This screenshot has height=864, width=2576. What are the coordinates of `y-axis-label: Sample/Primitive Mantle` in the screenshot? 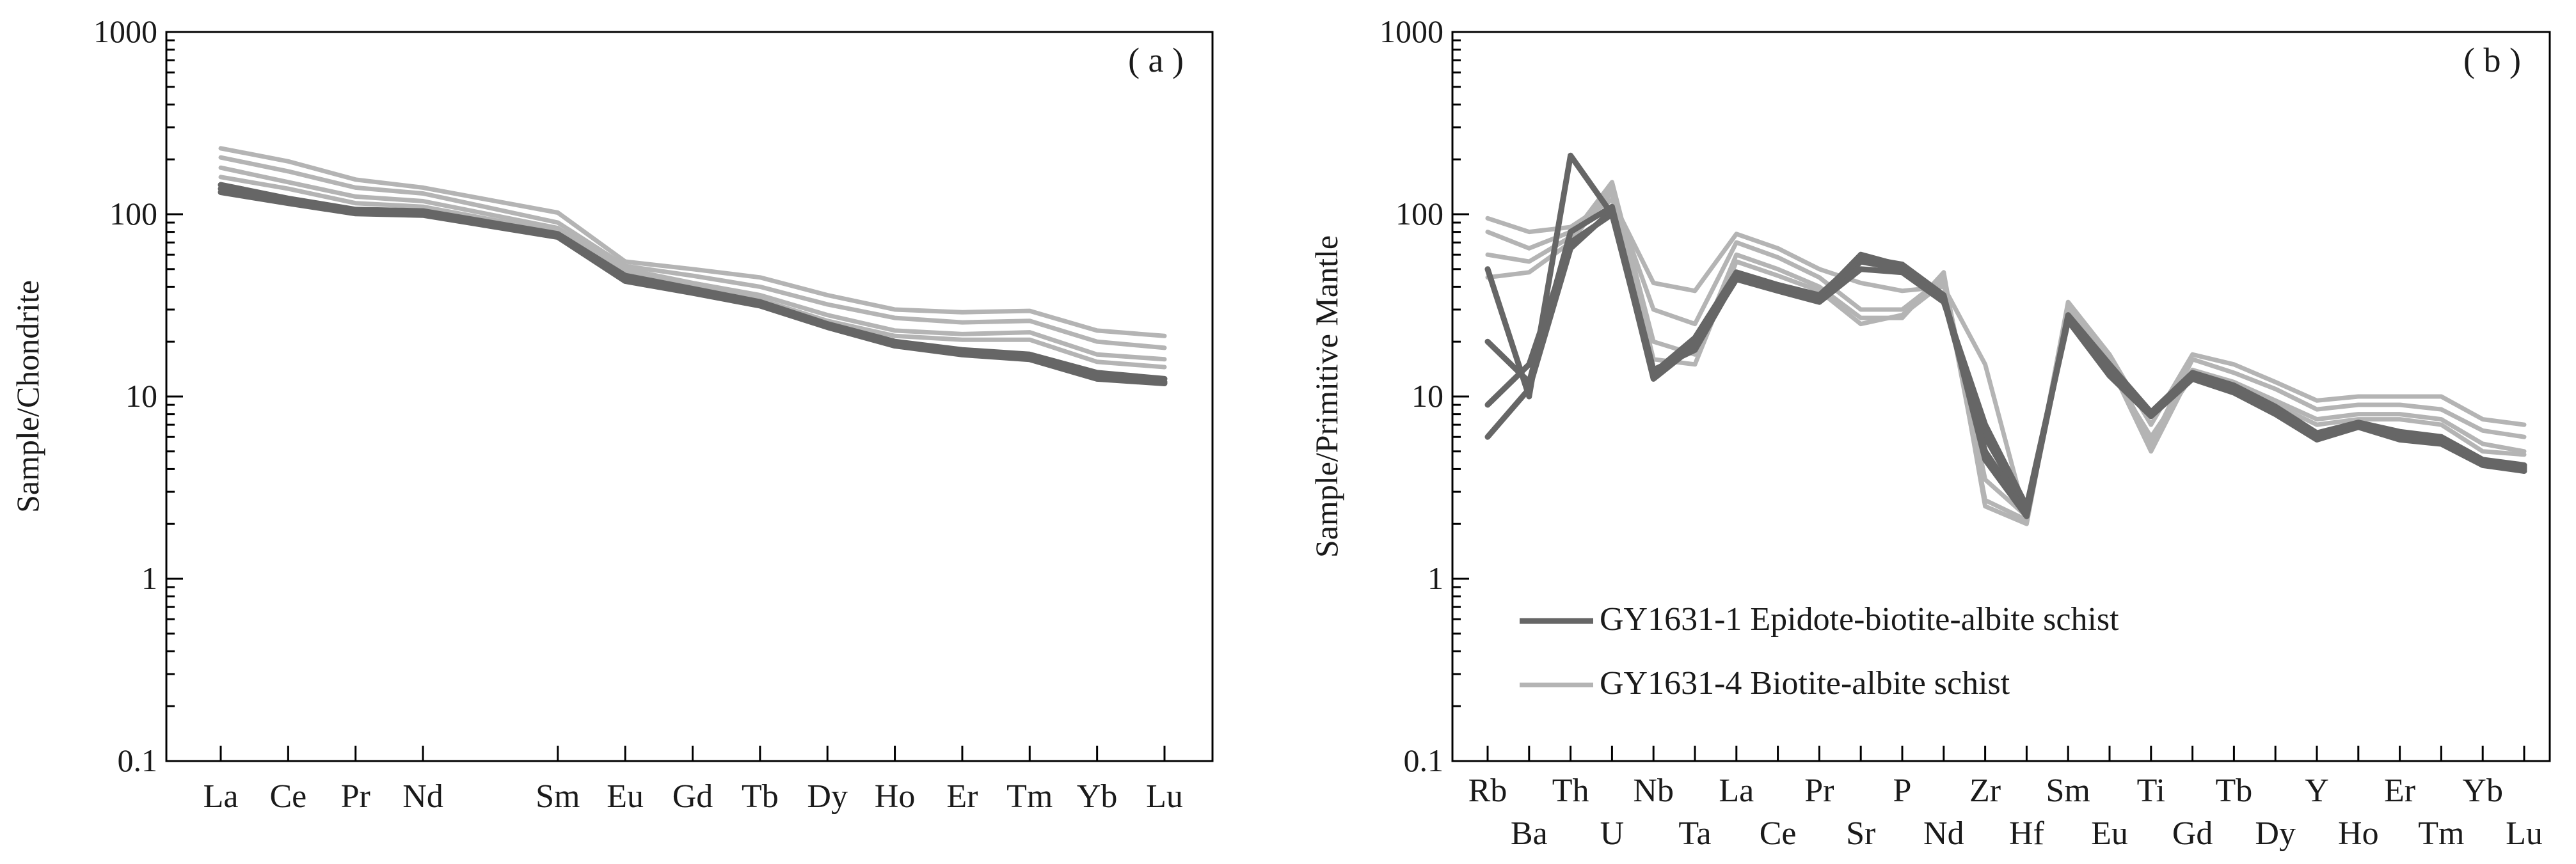 It's located at (1326, 396).